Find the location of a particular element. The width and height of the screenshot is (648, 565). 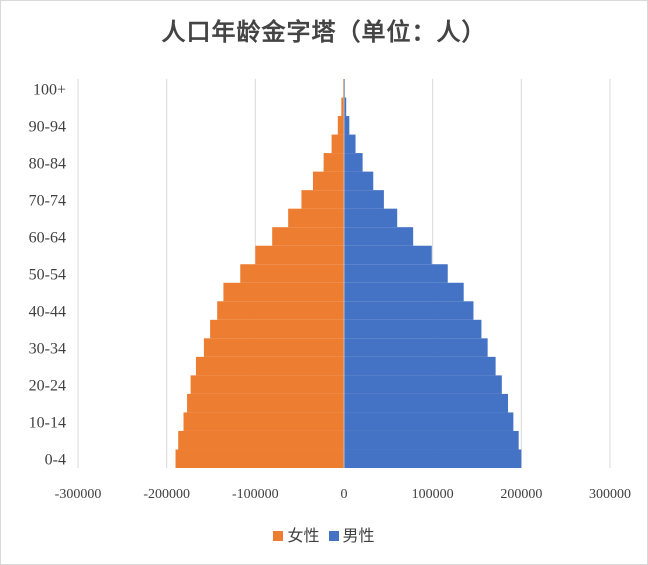

y-tick-label: 80-84 is located at coordinates (47, 163).